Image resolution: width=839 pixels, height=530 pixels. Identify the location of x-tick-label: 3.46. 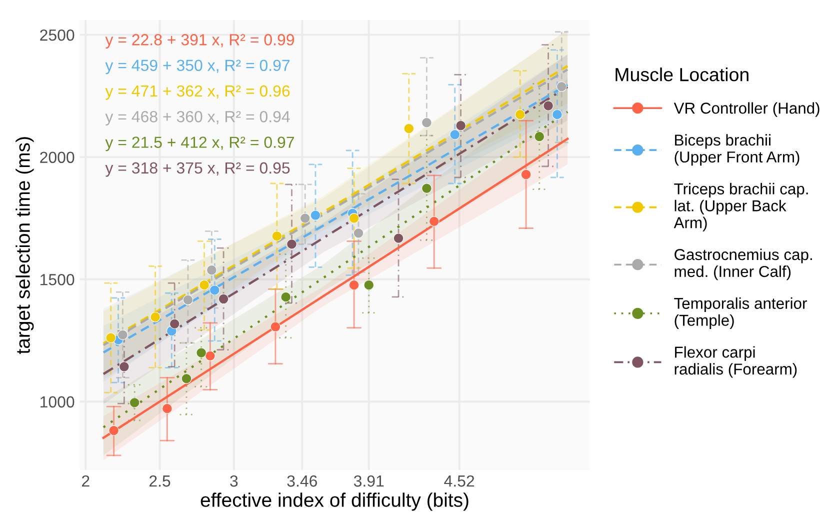
(302, 481).